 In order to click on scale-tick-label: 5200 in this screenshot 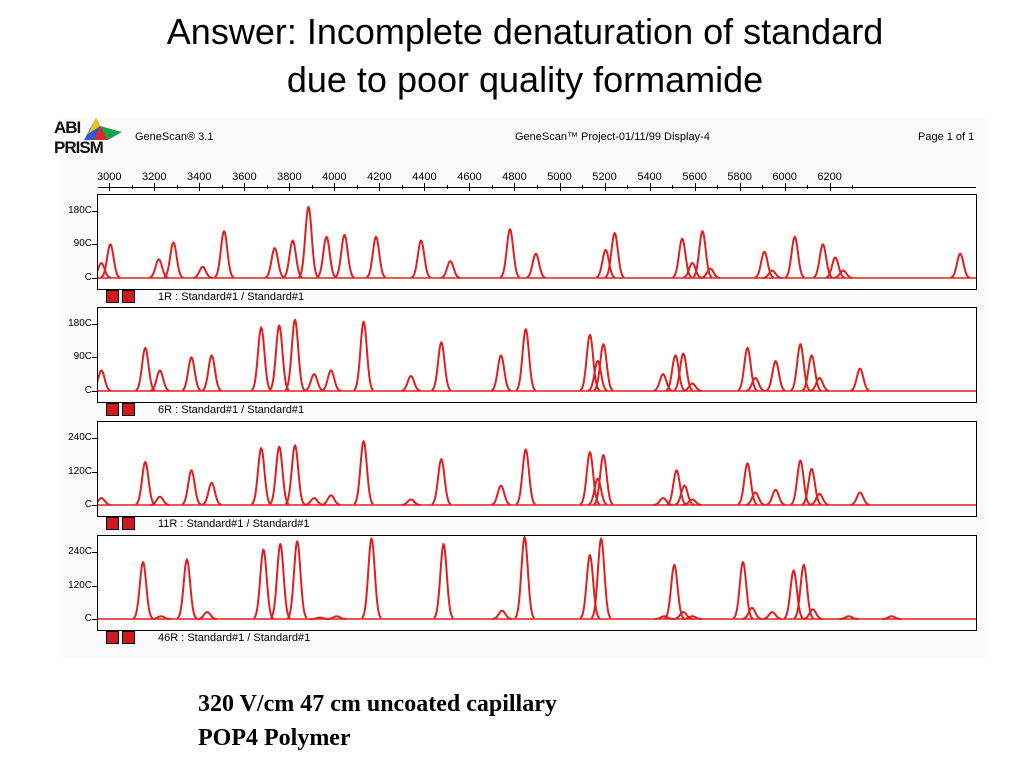, I will do `click(604, 177)`.